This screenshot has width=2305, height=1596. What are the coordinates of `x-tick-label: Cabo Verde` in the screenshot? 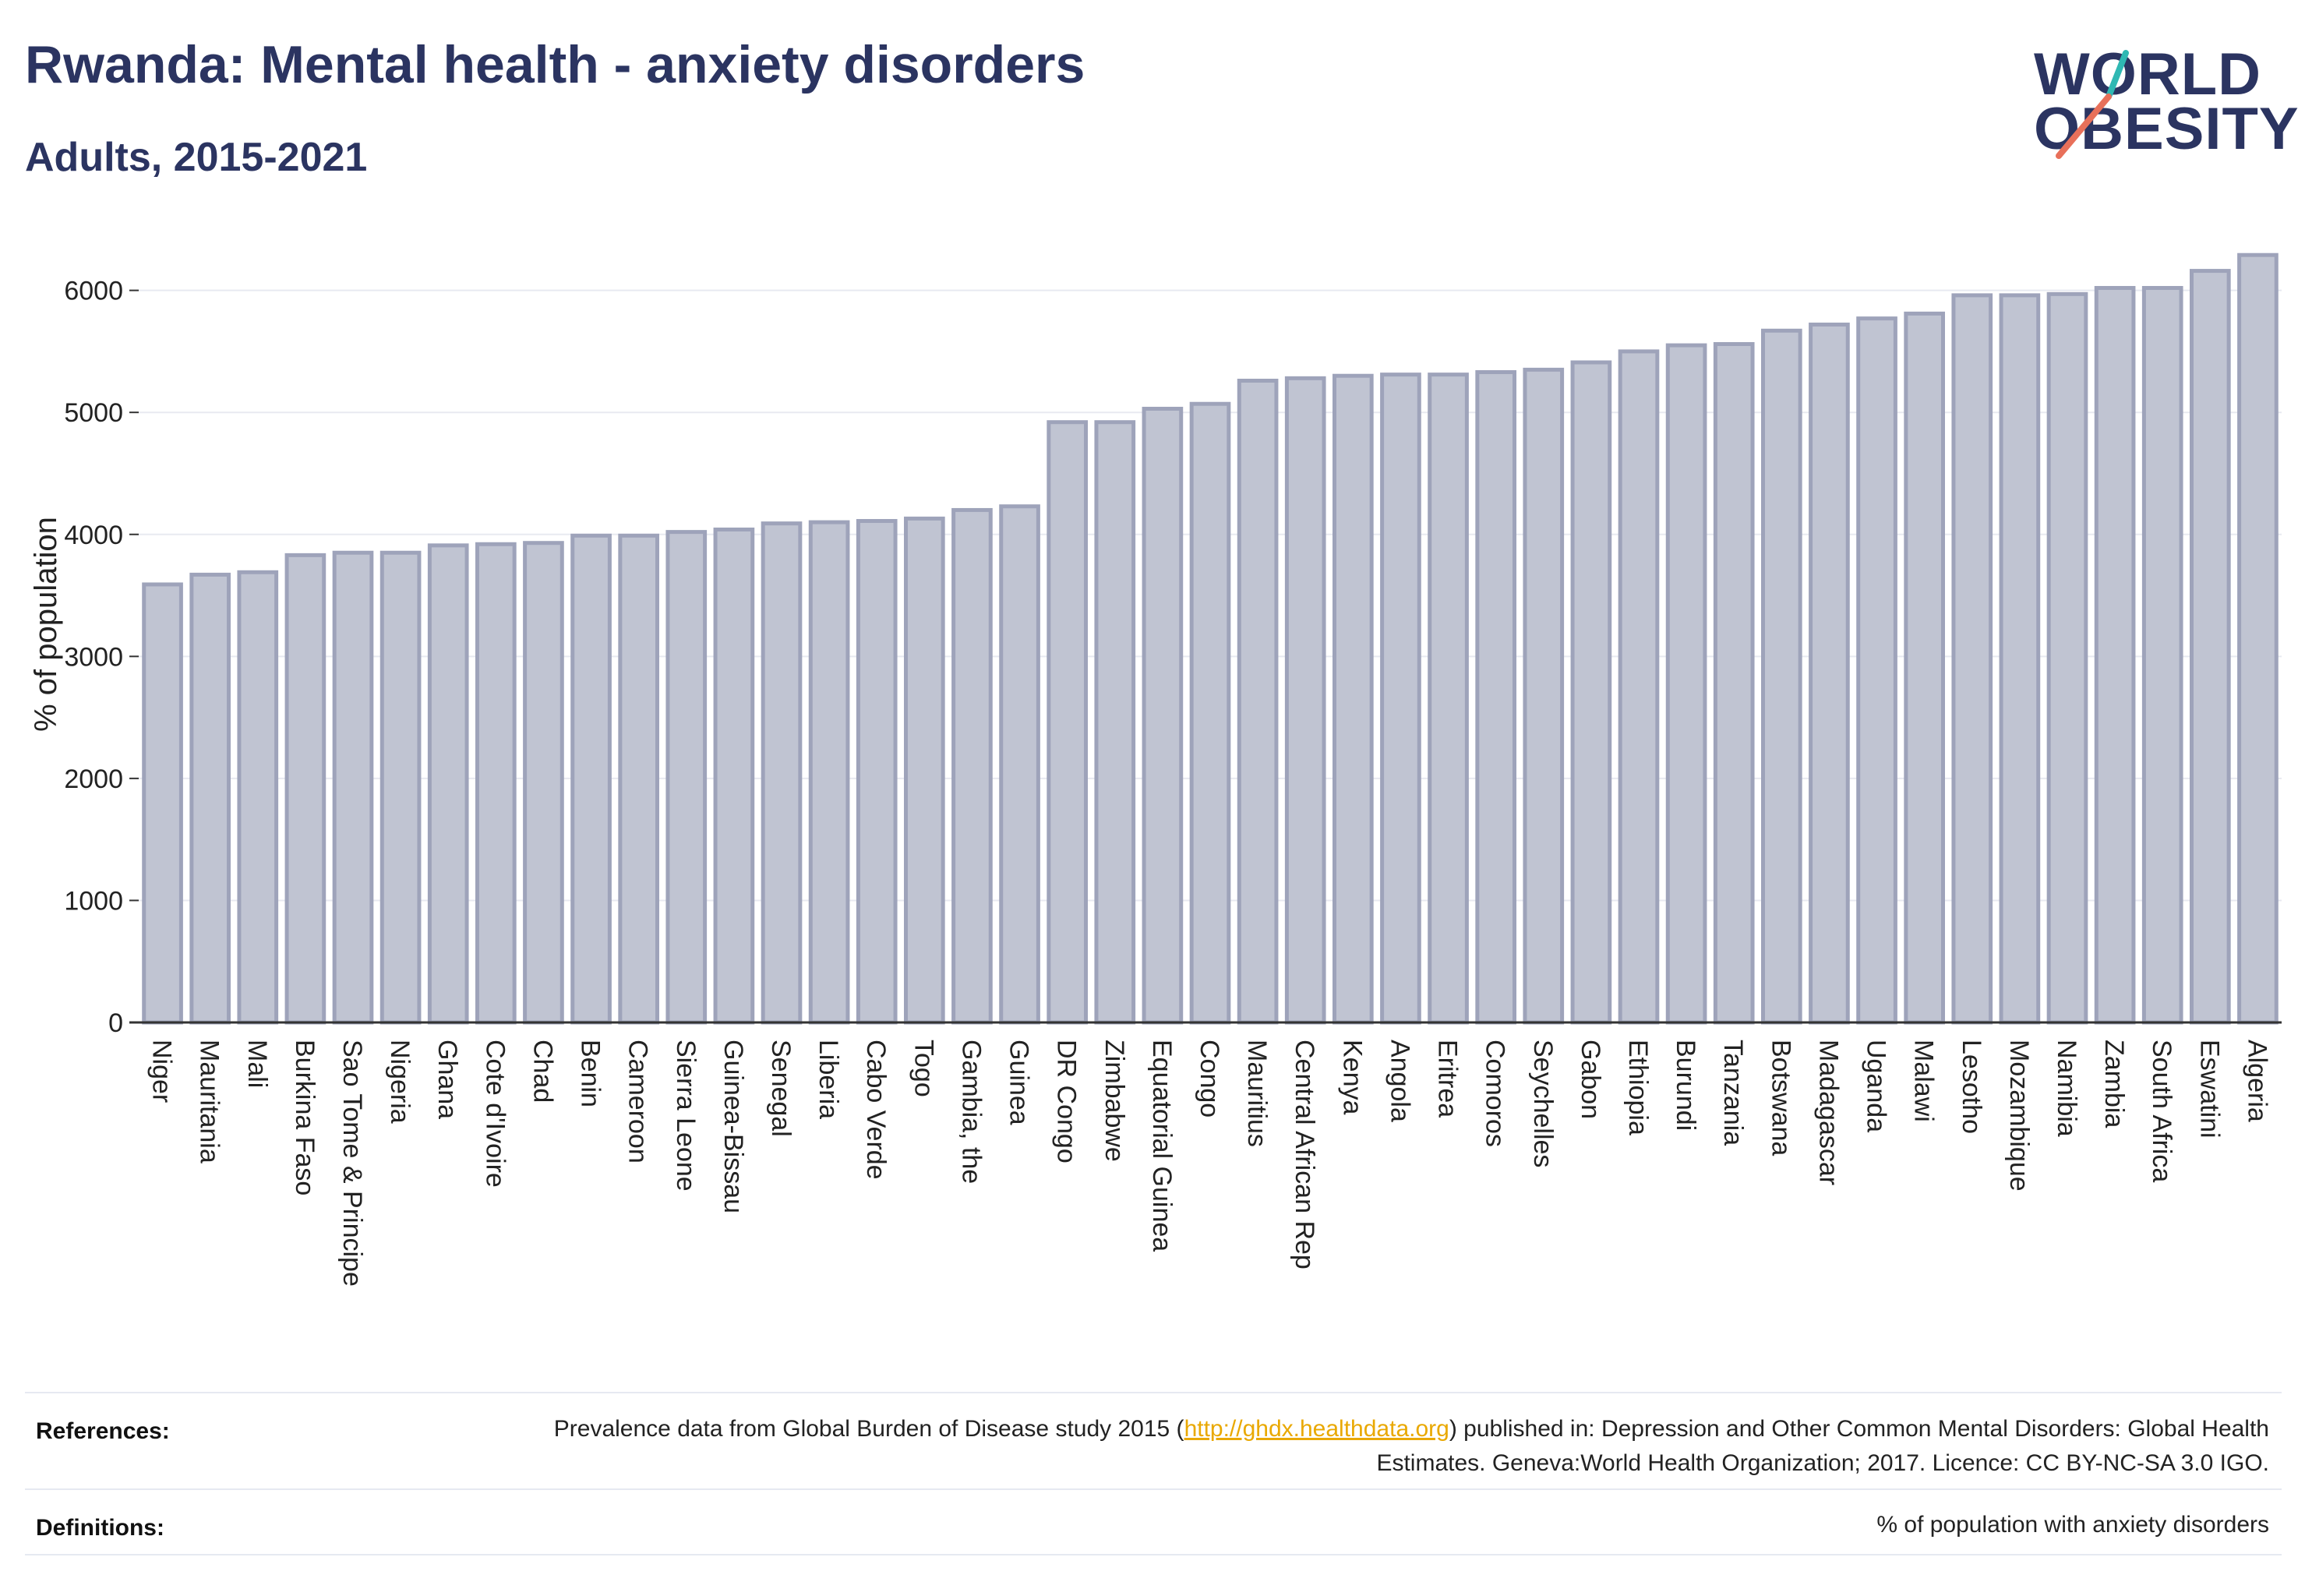 It's located at (876, 1110).